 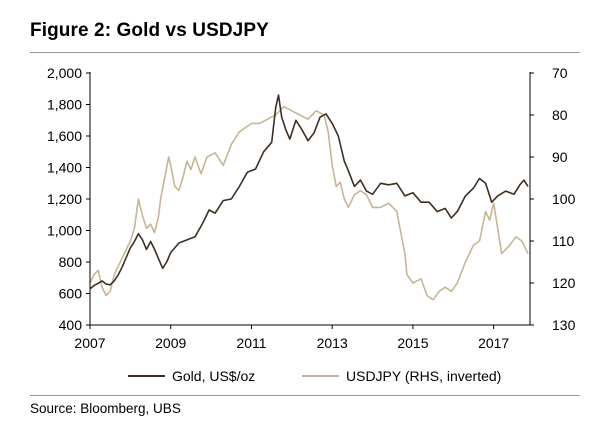 What do you see at coordinates (64, 73) in the screenshot?
I see `left-tick-label: 2,000` at bounding box center [64, 73].